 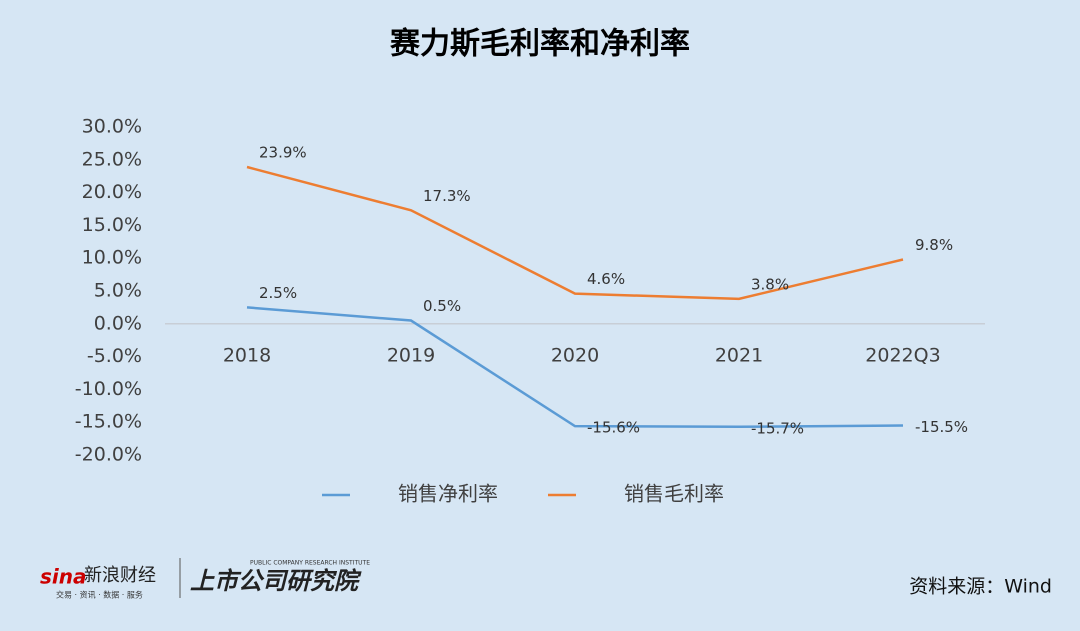 What do you see at coordinates (739, 355) in the screenshot?
I see `x-tick-label: 2021` at bounding box center [739, 355].